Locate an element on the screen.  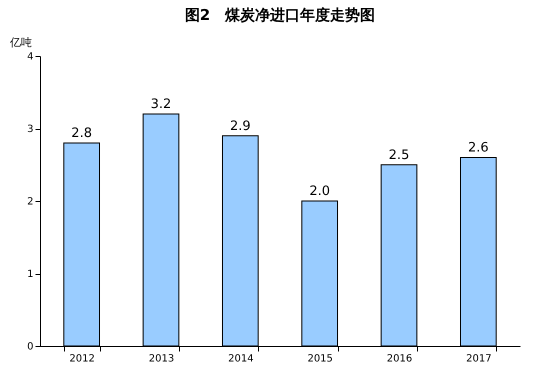
data-label: 2.6 is located at coordinates (478, 148).